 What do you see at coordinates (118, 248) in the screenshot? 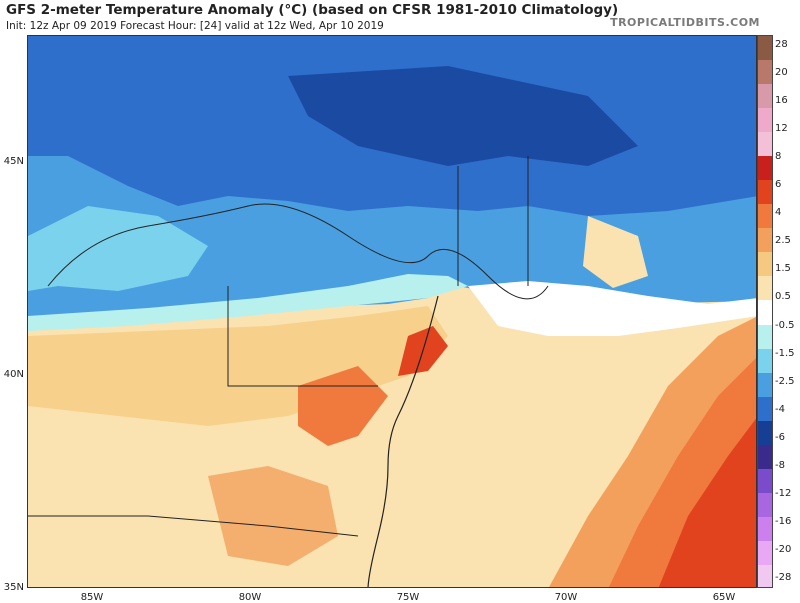
I see `lakes-cool-zone` at bounding box center [118, 248].